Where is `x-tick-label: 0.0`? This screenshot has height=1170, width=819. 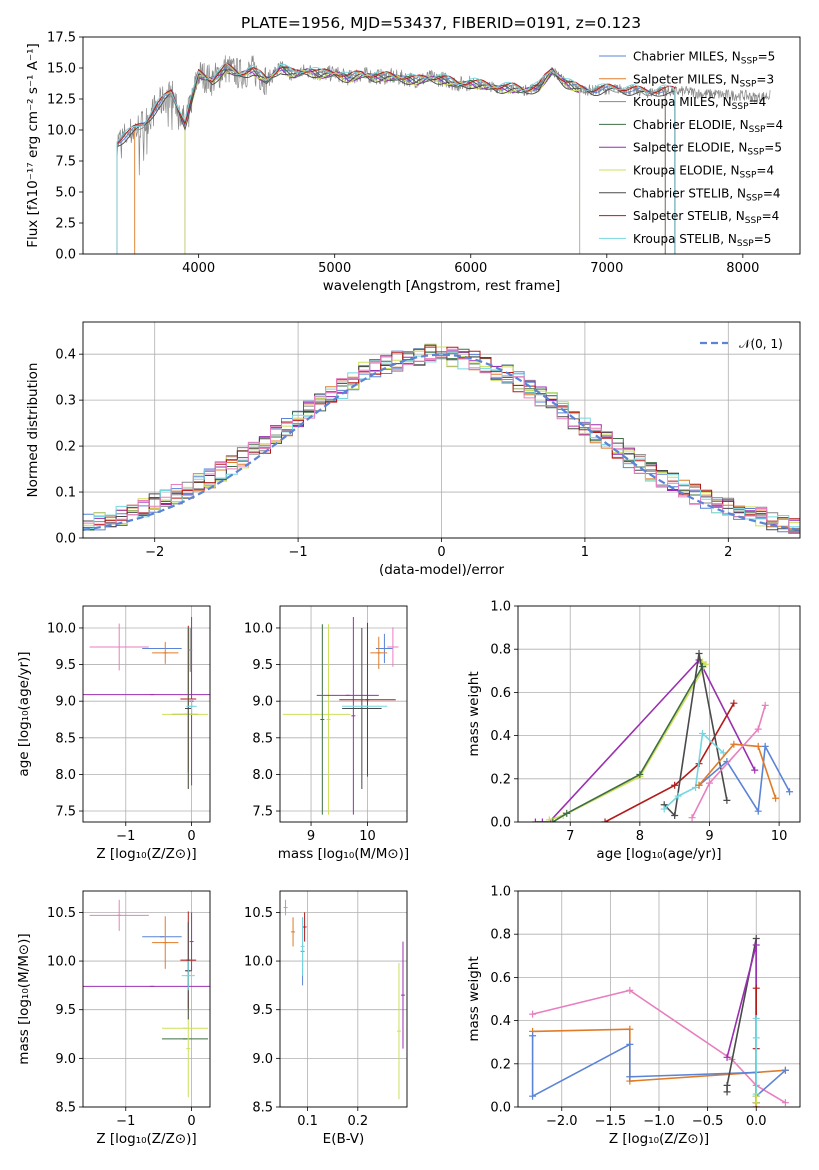
x-tick-label: 0.0 is located at coordinates (756, 1121).